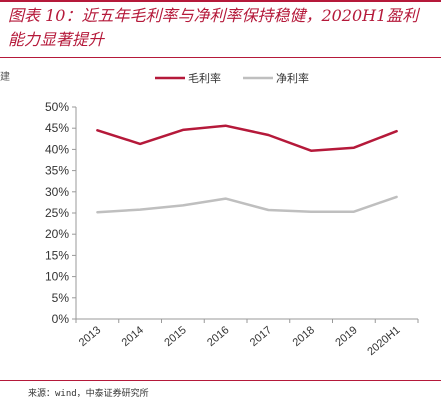 The height and width of the screenshot is (408, 441). Describe the element at coordinates (5, 77) in the screenshot. I see `cropped-edge-text: 建` at that location.